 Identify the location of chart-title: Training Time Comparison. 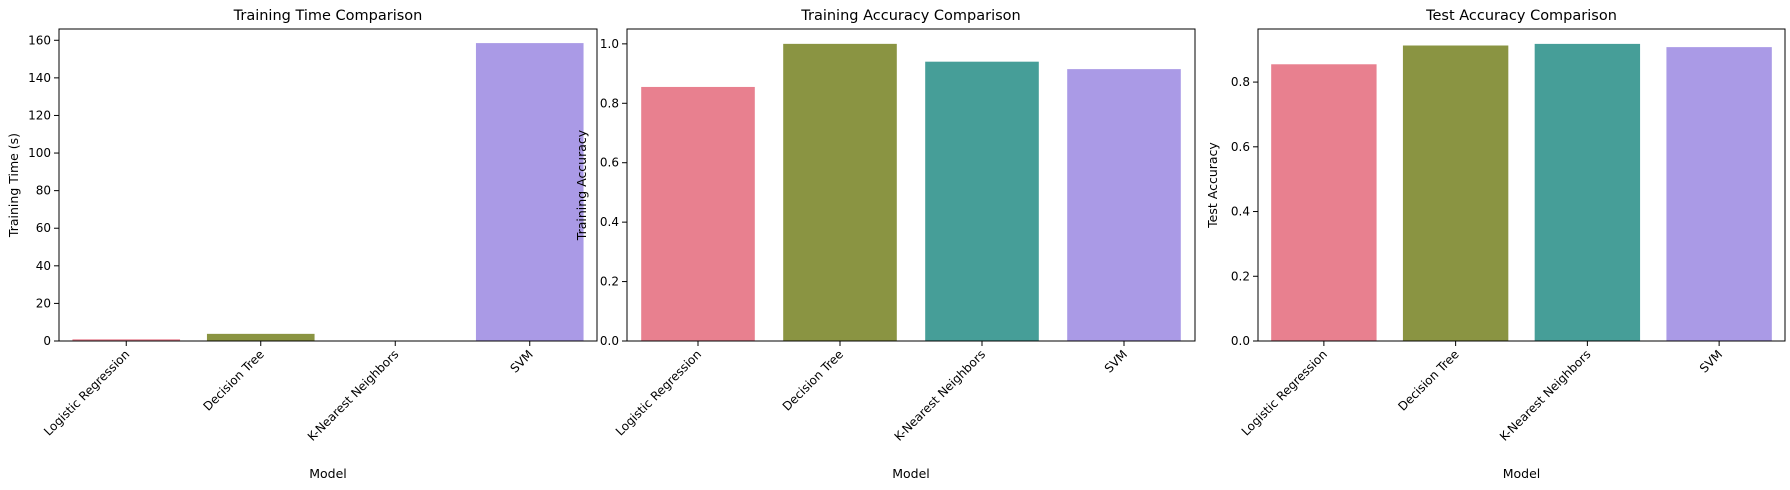
(328, 16).